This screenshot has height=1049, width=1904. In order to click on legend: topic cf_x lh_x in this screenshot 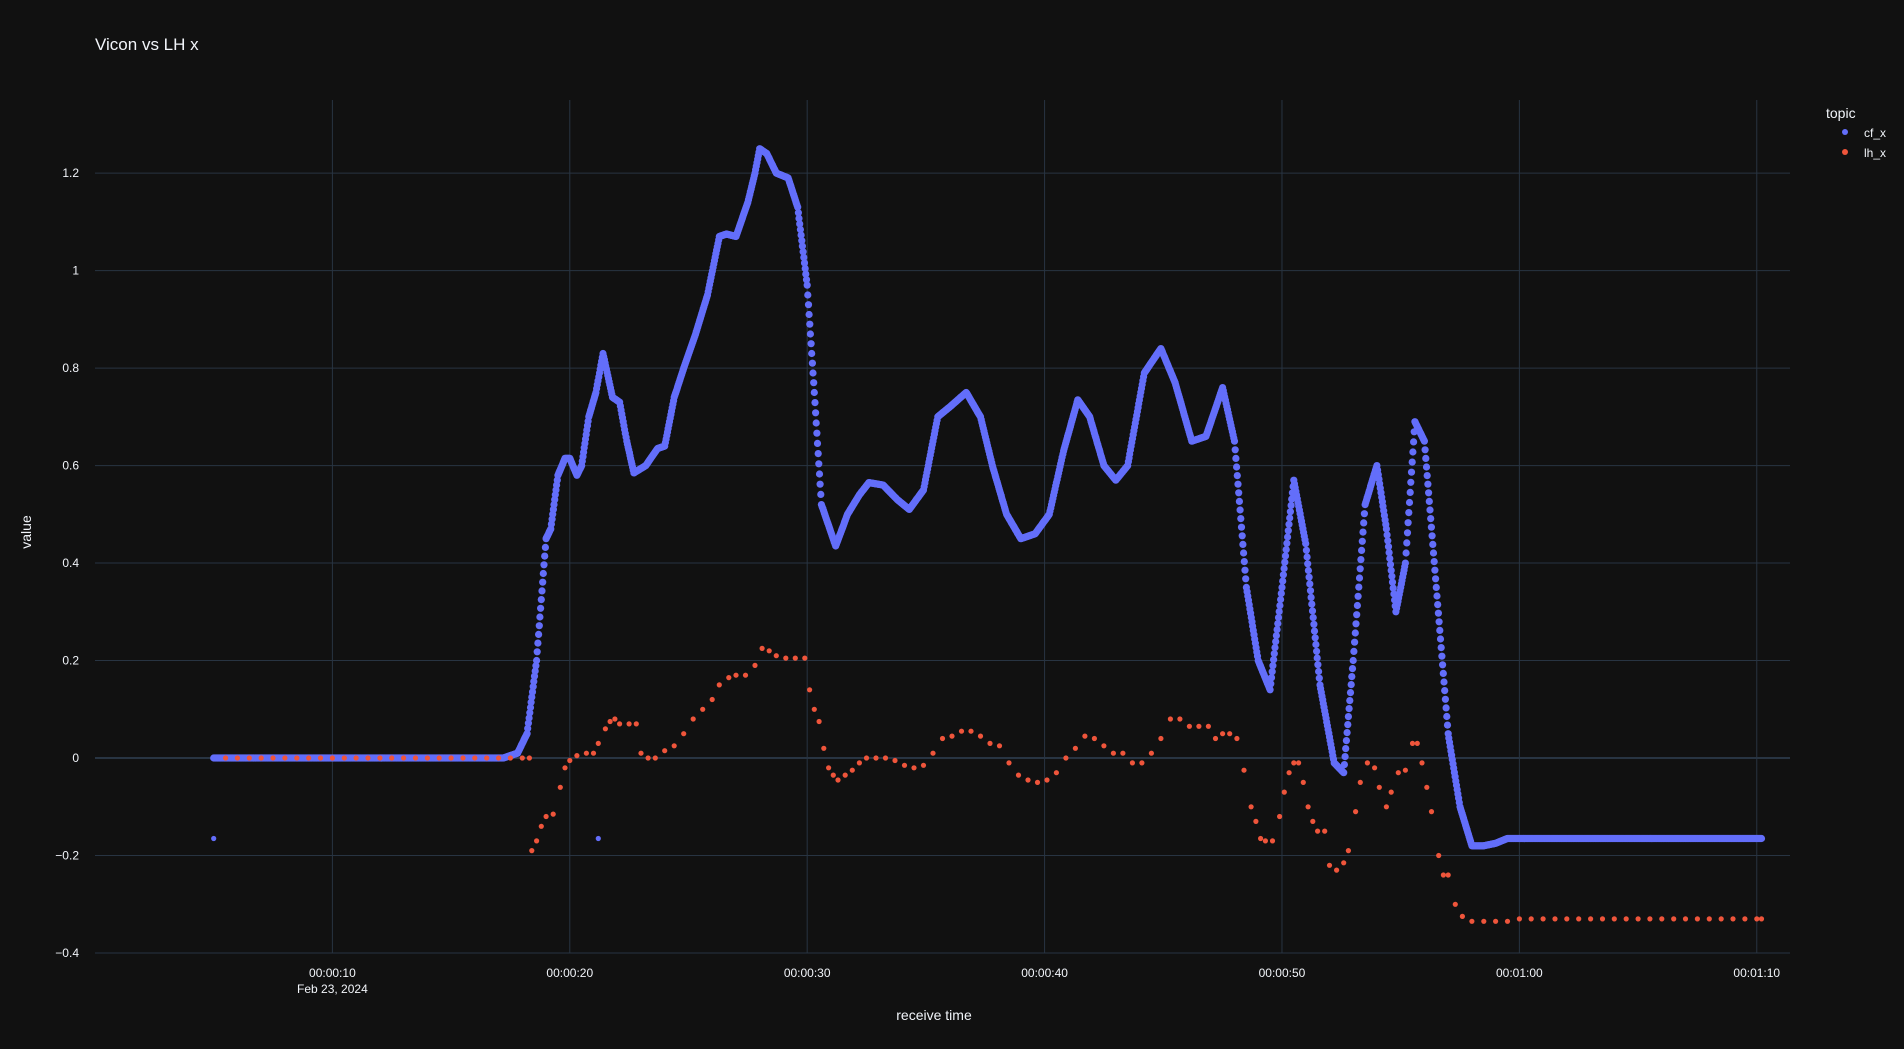, I will do `click(1856, 132)`.